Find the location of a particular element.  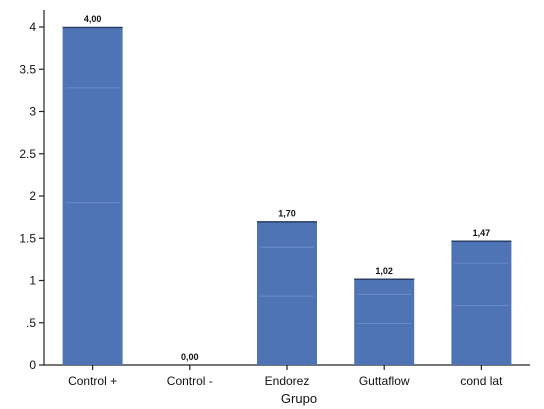

y-tick-label: 0 is located at coordinates (32, 365).